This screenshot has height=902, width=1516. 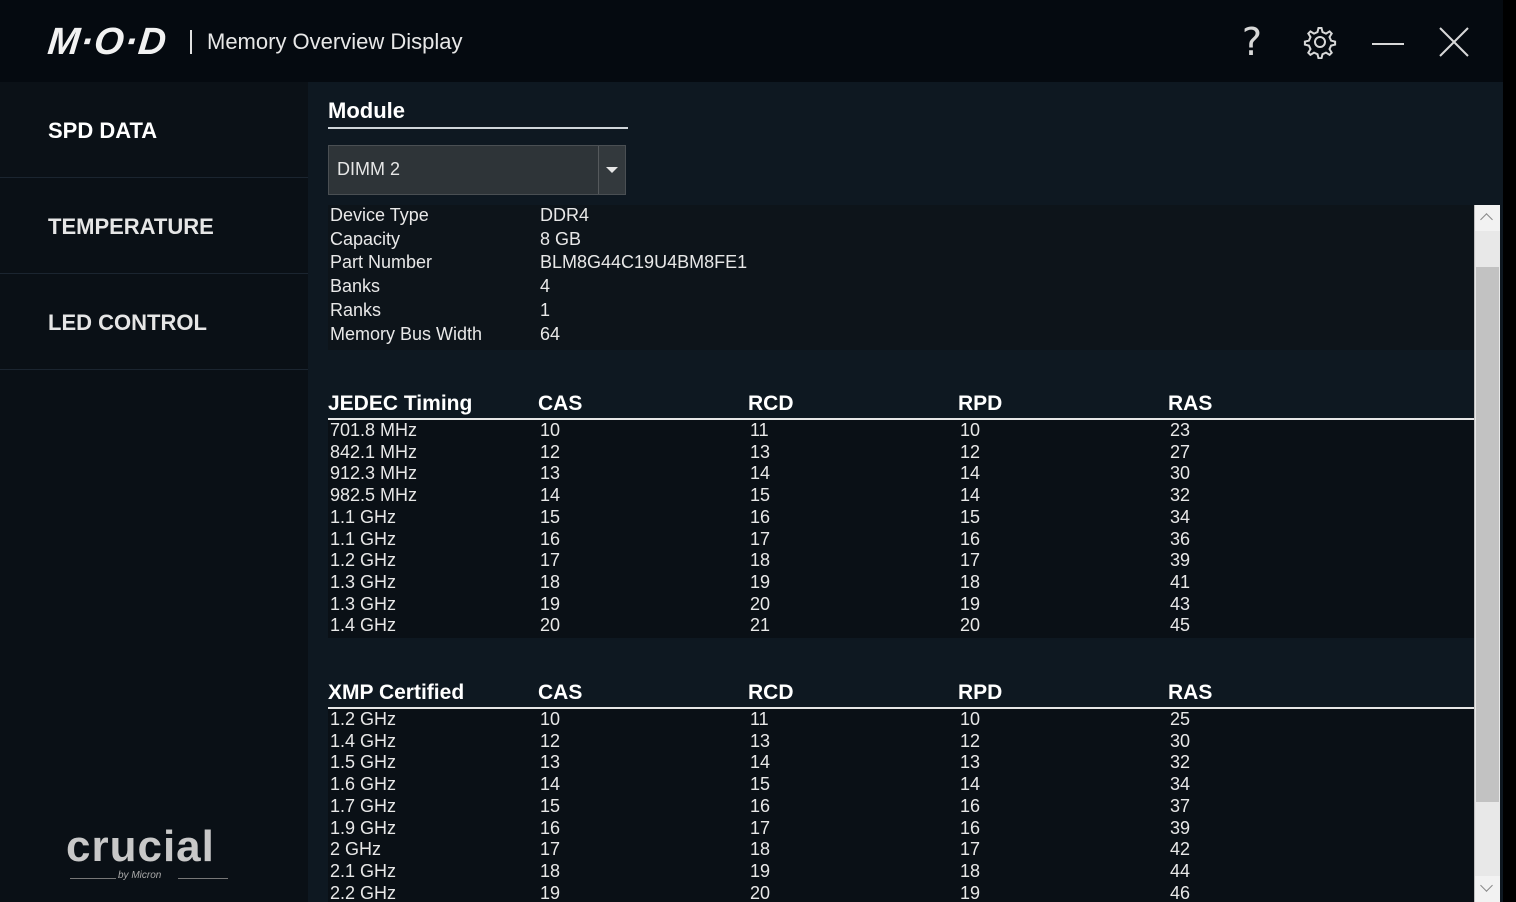 I want to click on sidebar-item-spd-data: SPD DATA, so click(x=154, y=130).